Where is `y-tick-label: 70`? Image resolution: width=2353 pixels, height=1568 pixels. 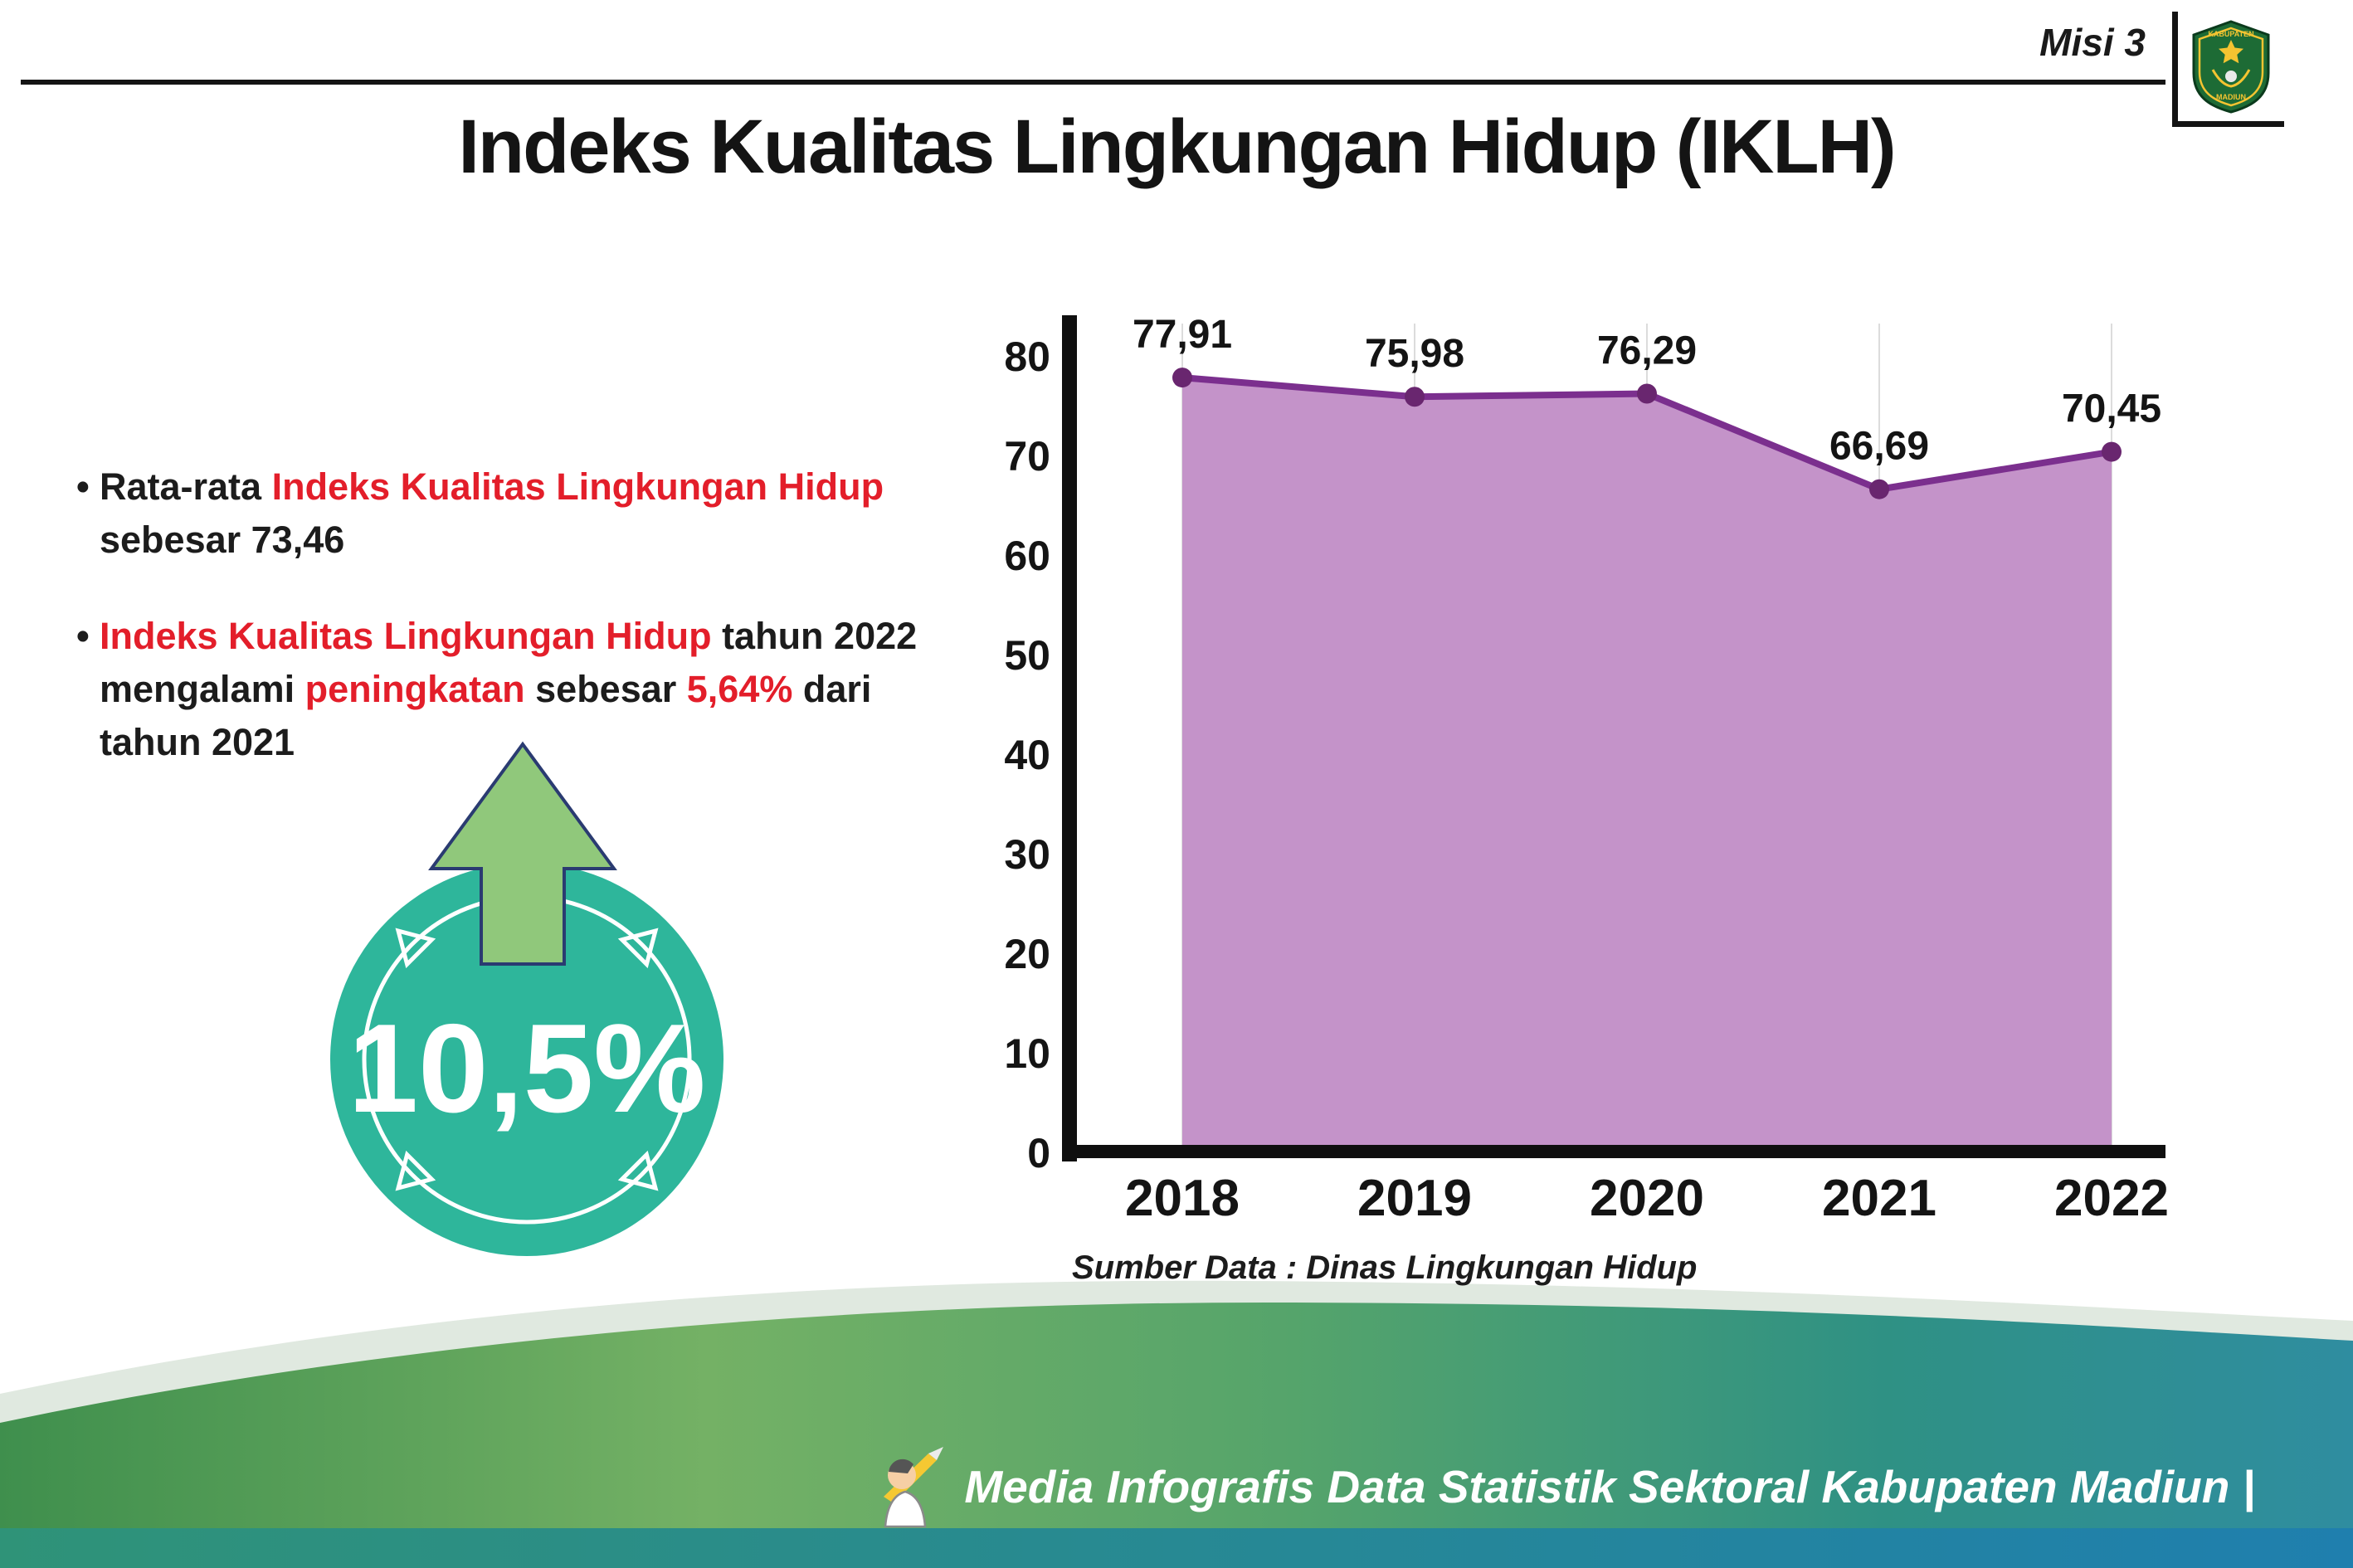
y-tick-label: 70 is located at coordinates (1027, 456).